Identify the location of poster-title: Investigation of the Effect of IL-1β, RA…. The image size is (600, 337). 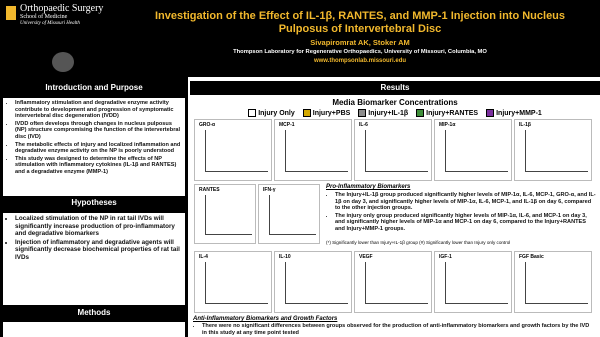
(360, 22).